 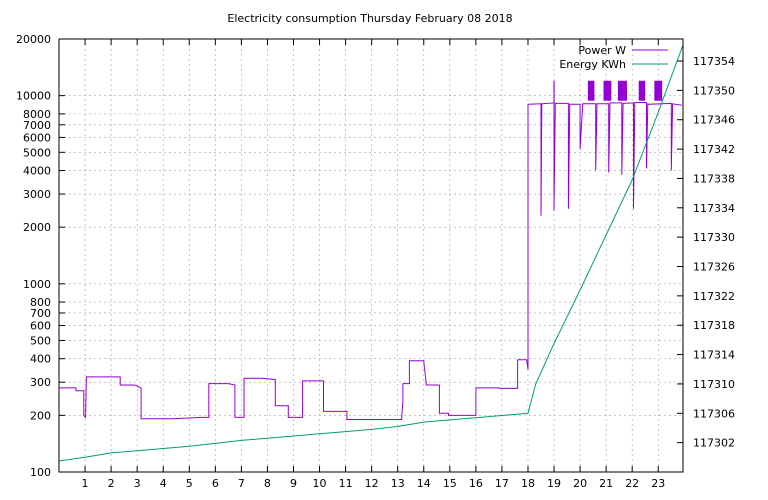 I want to click on y-tick-label: 200, so click(x=40, y=415).